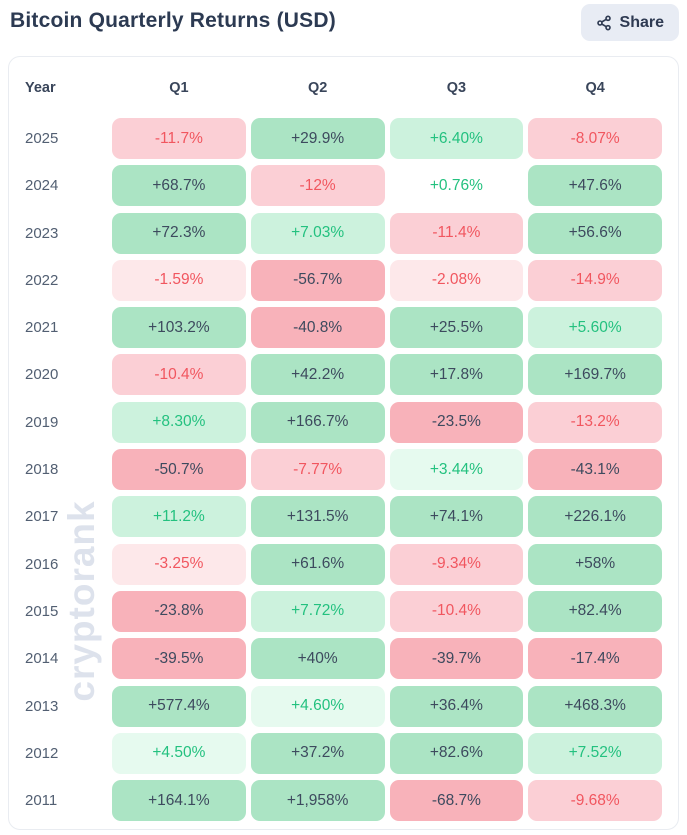  I want to click on return-cell-2022-q3: -2.08%, so click(456, 280).